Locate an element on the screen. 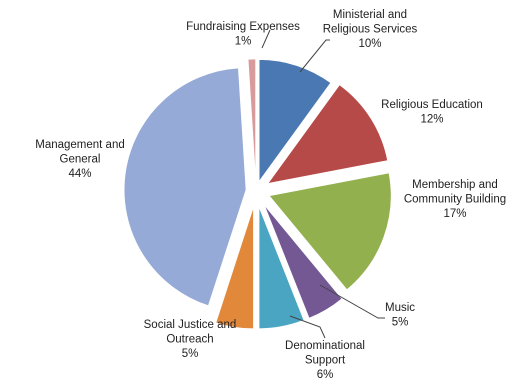 The image size is (516, 390). slice-name-label: Religious Services is located at coordinates (370, 30).